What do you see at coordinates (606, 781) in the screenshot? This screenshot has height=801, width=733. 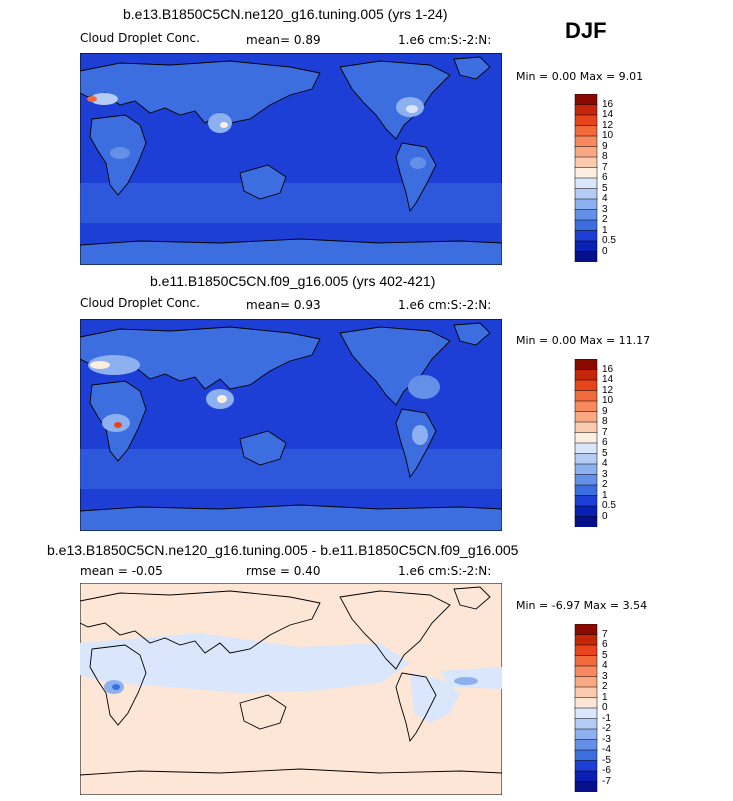 I see `colorbar-tick-label: -7` at bounding box center [606, 781].